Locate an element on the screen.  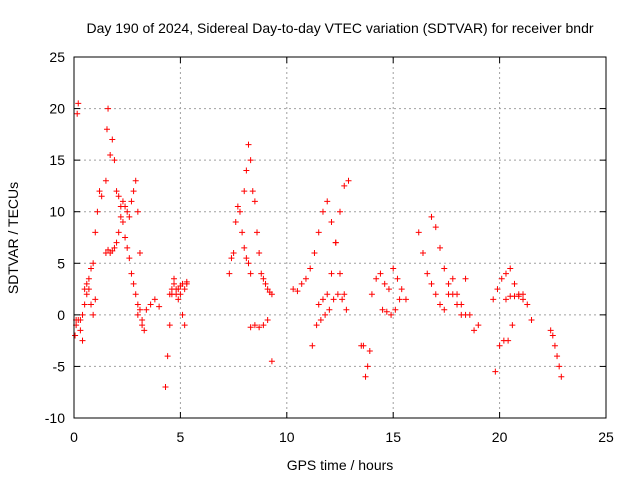
x-tick-label-4: 20 is located at coordinates (500, 437).